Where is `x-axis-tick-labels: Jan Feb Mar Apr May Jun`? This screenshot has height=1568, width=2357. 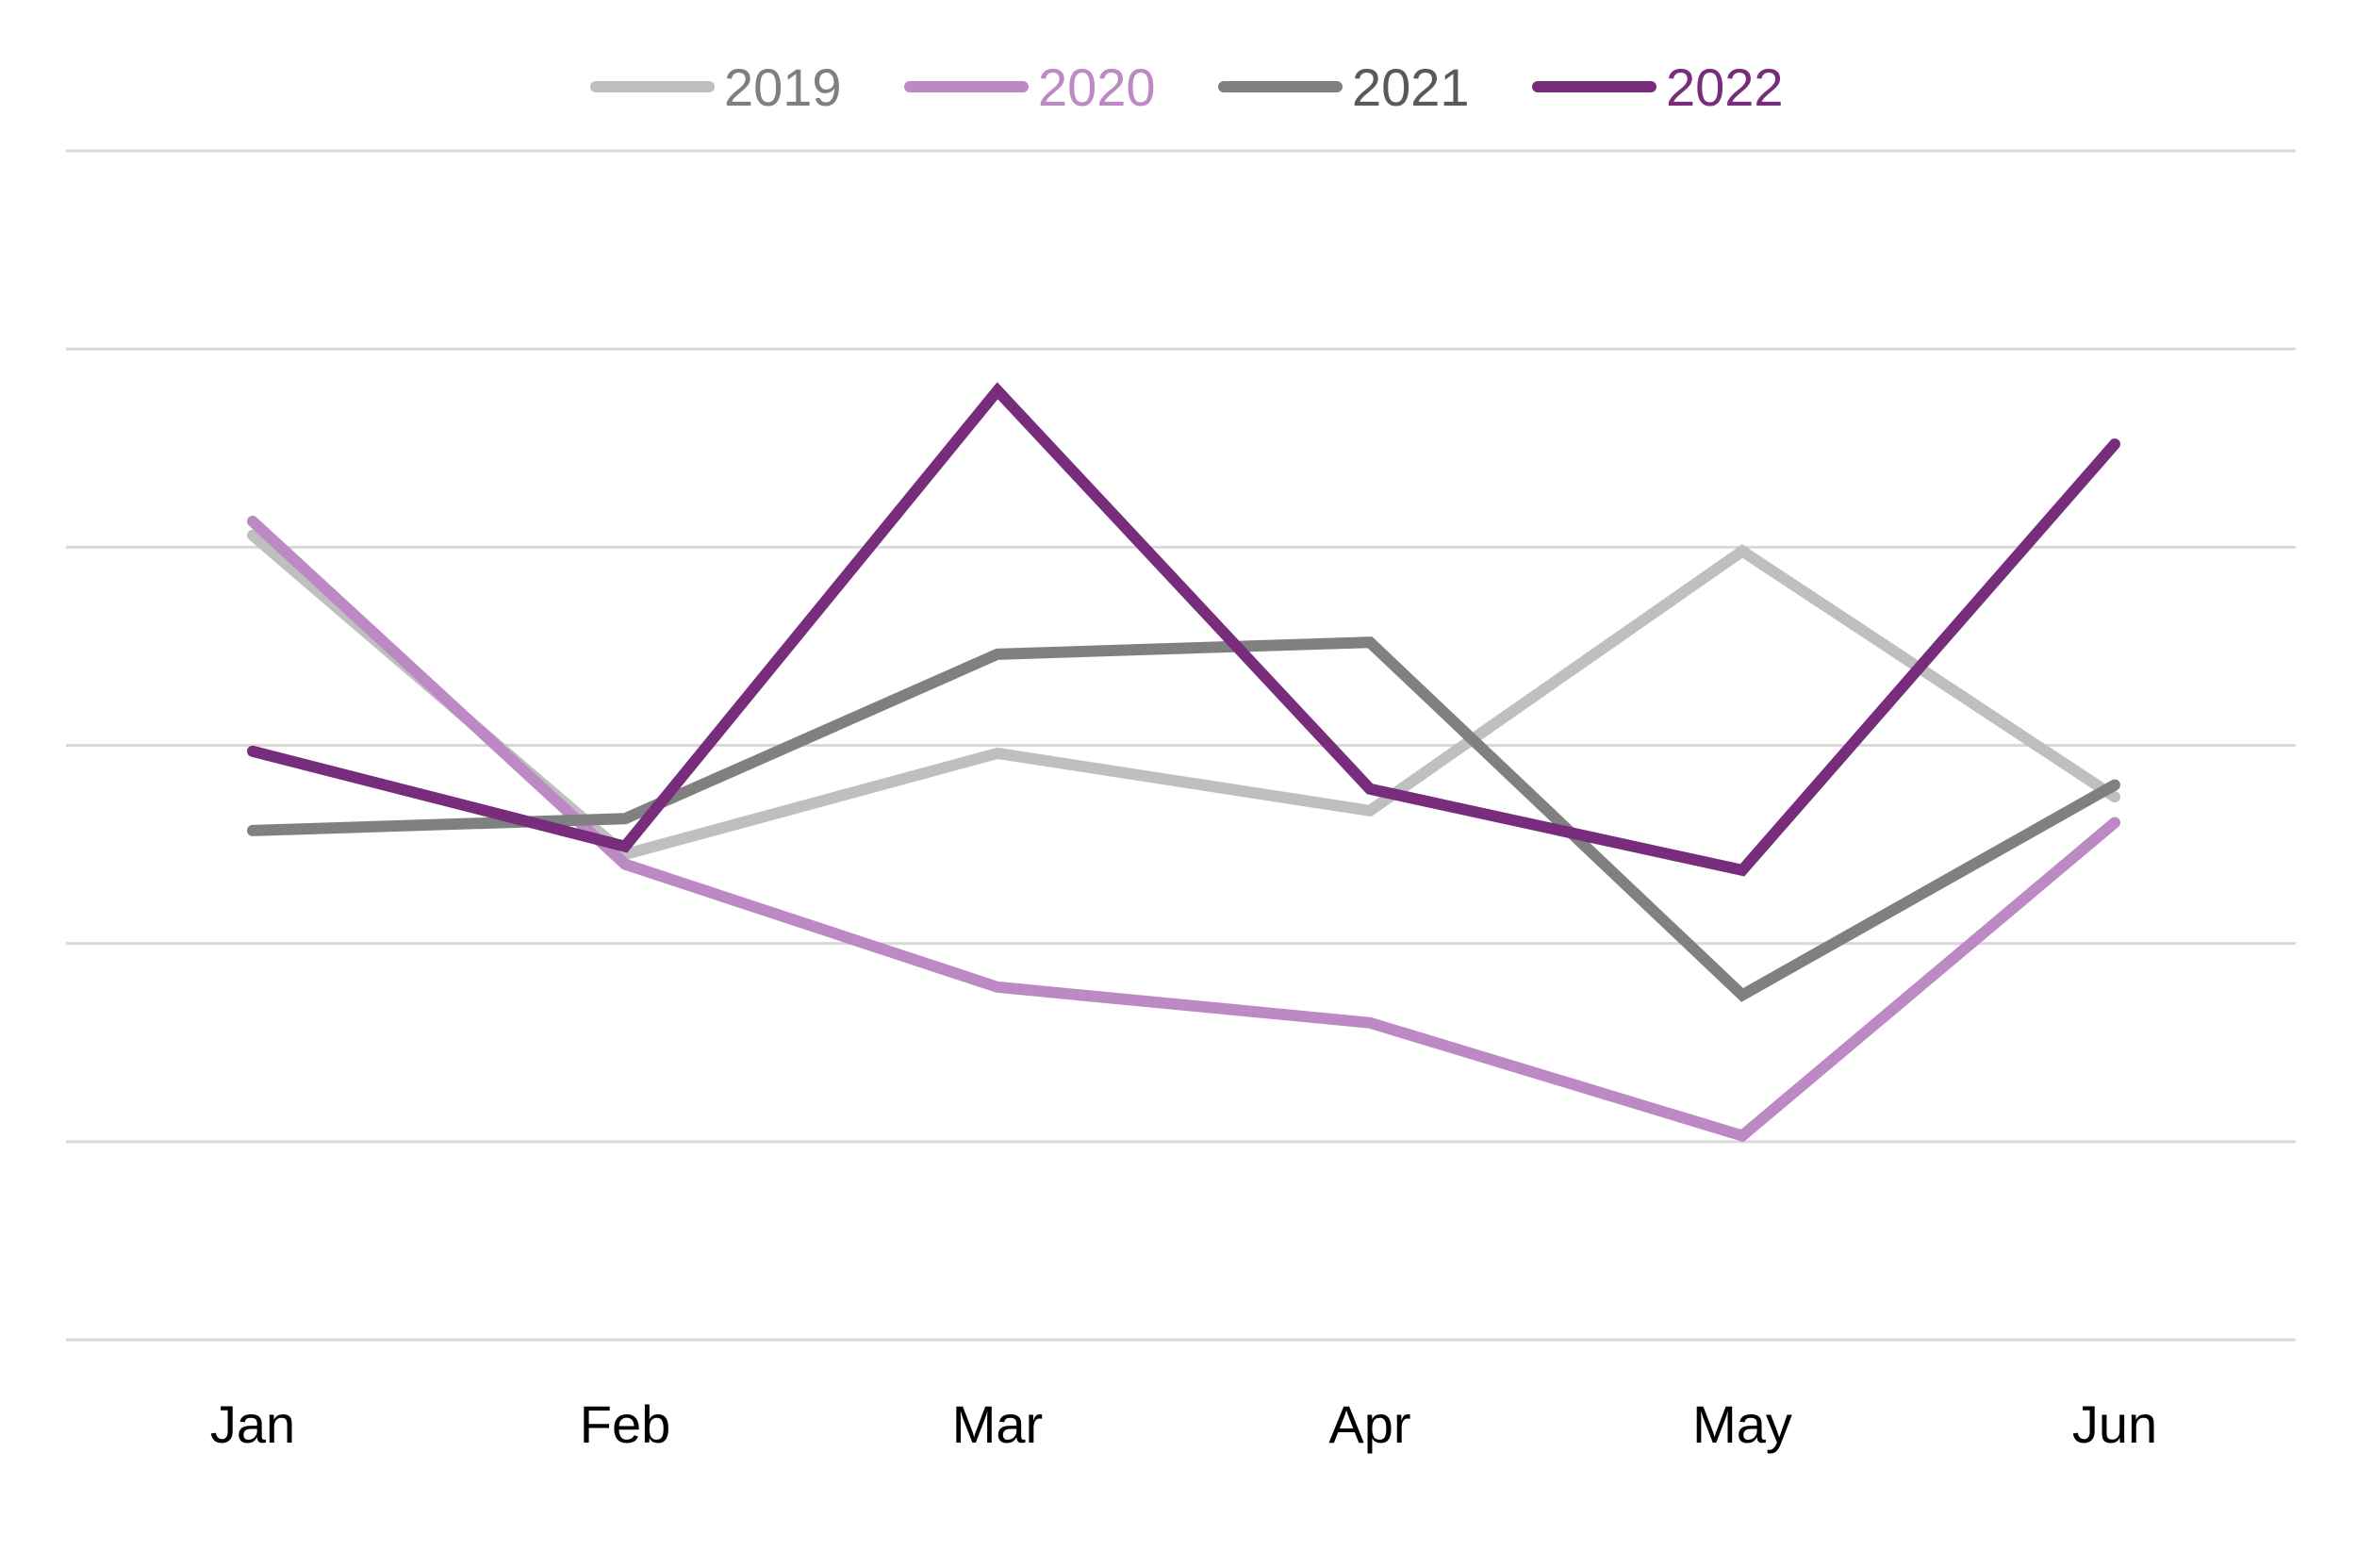
x-axis-tick-labels: Jan Feb Mar Apr May Jun is located at coordinates (1183, 1425).